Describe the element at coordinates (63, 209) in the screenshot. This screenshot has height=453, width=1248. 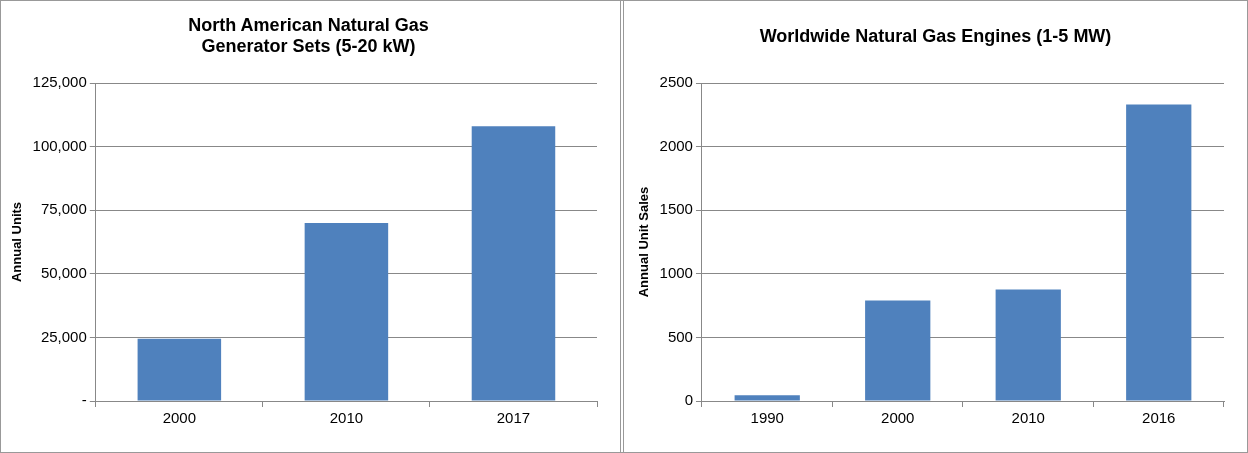
I see `y-tick-label: 75,000` at that location.